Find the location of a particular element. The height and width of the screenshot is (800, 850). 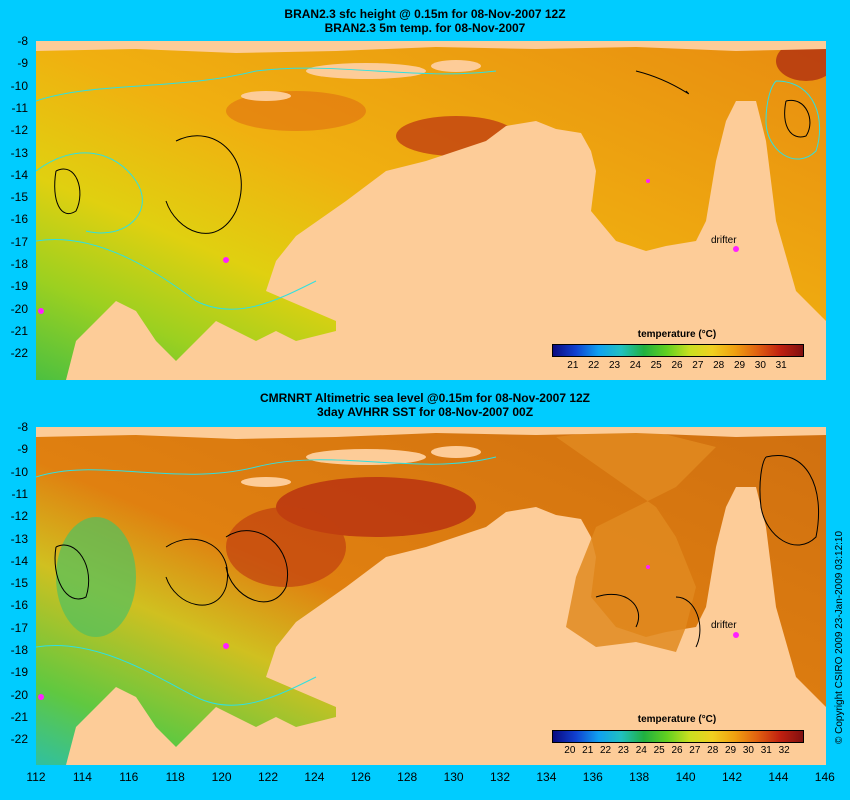

top-lat-label: -11 is located at coordinates (19, 107).